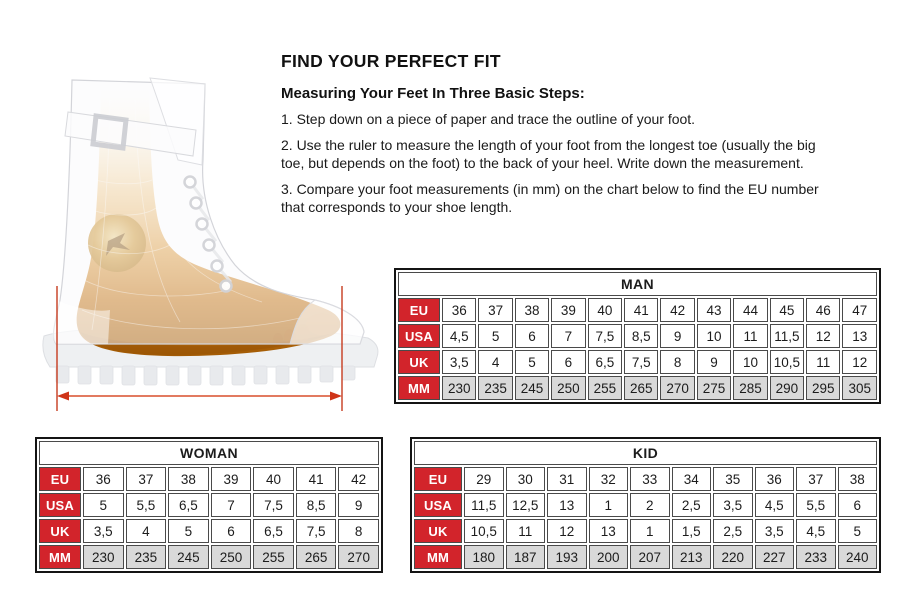  Describe the element at coordinates (525, 557) in the screenshot. I see `size-cell: 187` at that location.